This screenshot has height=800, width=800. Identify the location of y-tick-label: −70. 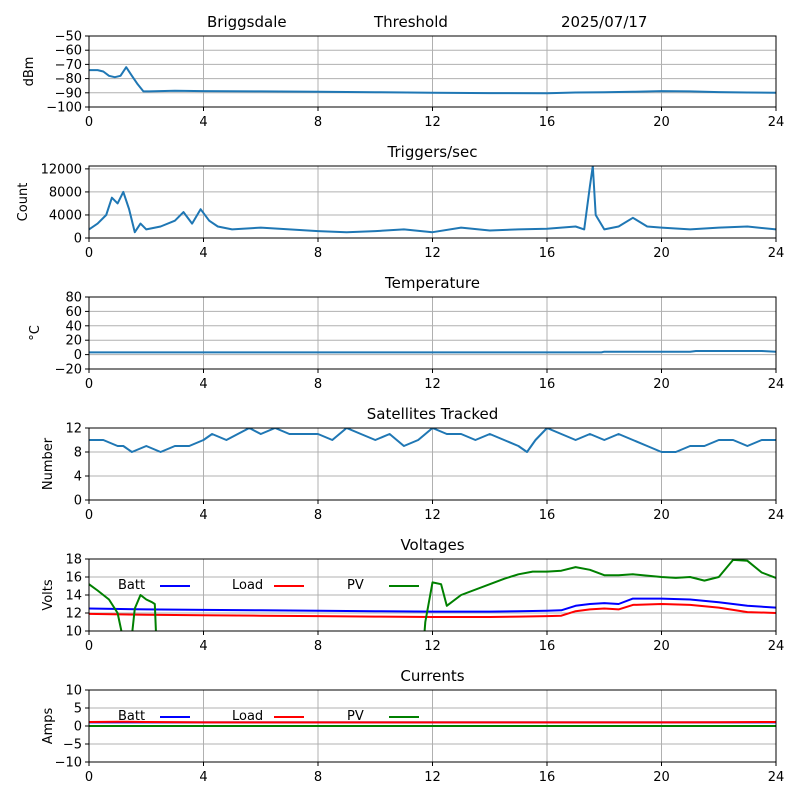
(68, 65).